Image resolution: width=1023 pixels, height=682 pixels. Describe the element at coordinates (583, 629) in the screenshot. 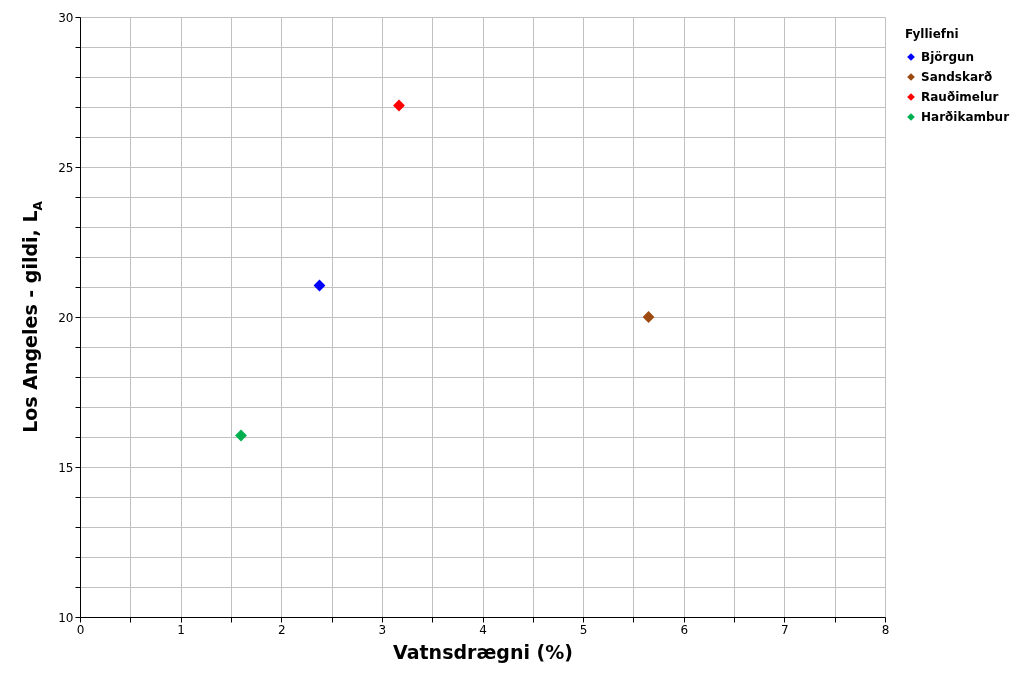

I see `x-tick-label: 5` at that location.